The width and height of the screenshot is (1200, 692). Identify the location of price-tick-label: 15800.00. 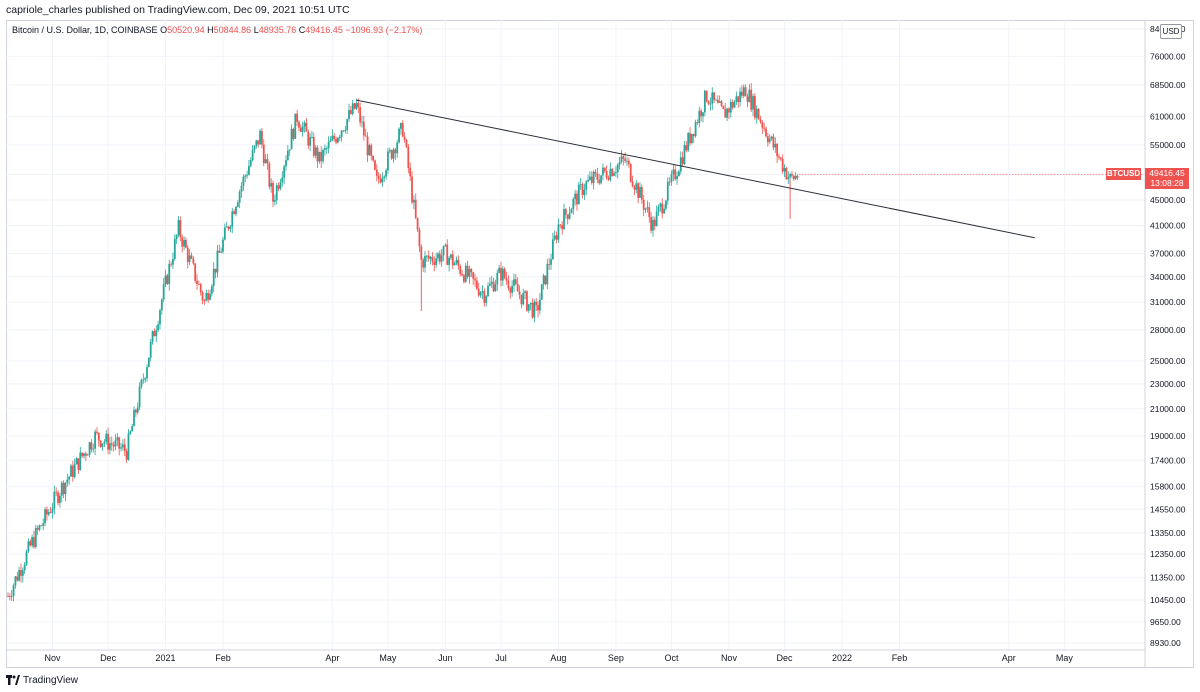
(1168, 487).